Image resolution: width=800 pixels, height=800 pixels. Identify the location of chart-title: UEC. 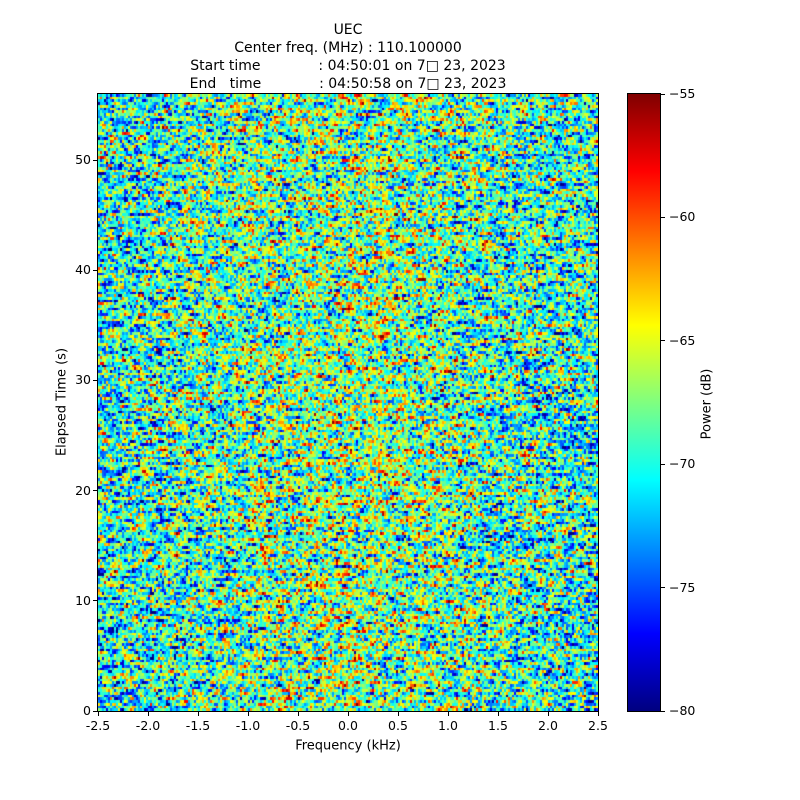
(348, 30).